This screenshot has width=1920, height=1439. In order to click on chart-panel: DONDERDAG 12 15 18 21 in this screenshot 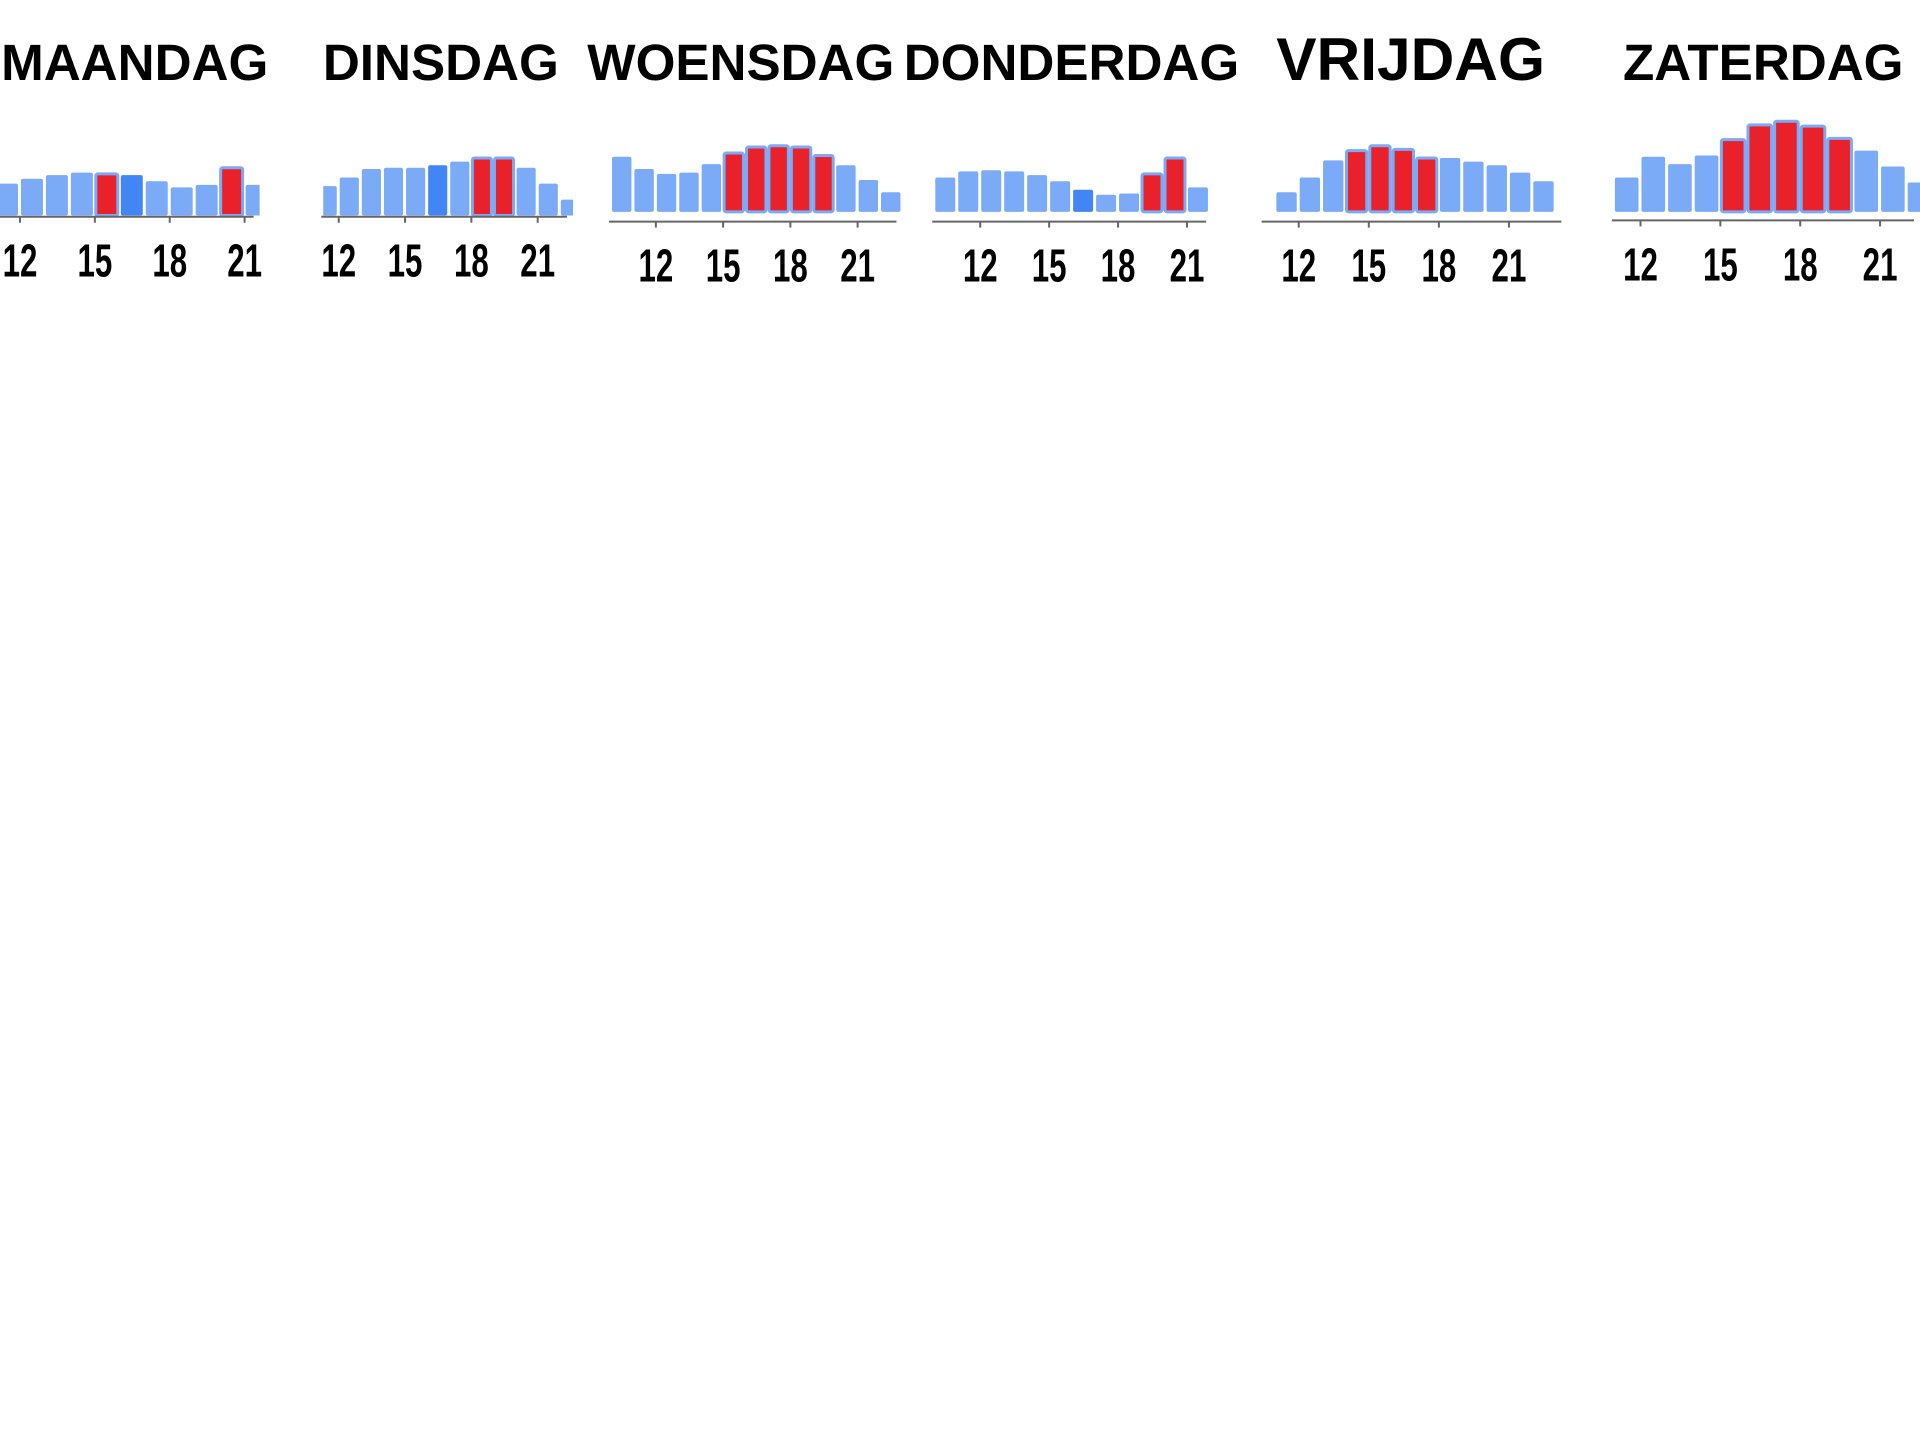, I will do `click(1071, 163)`.